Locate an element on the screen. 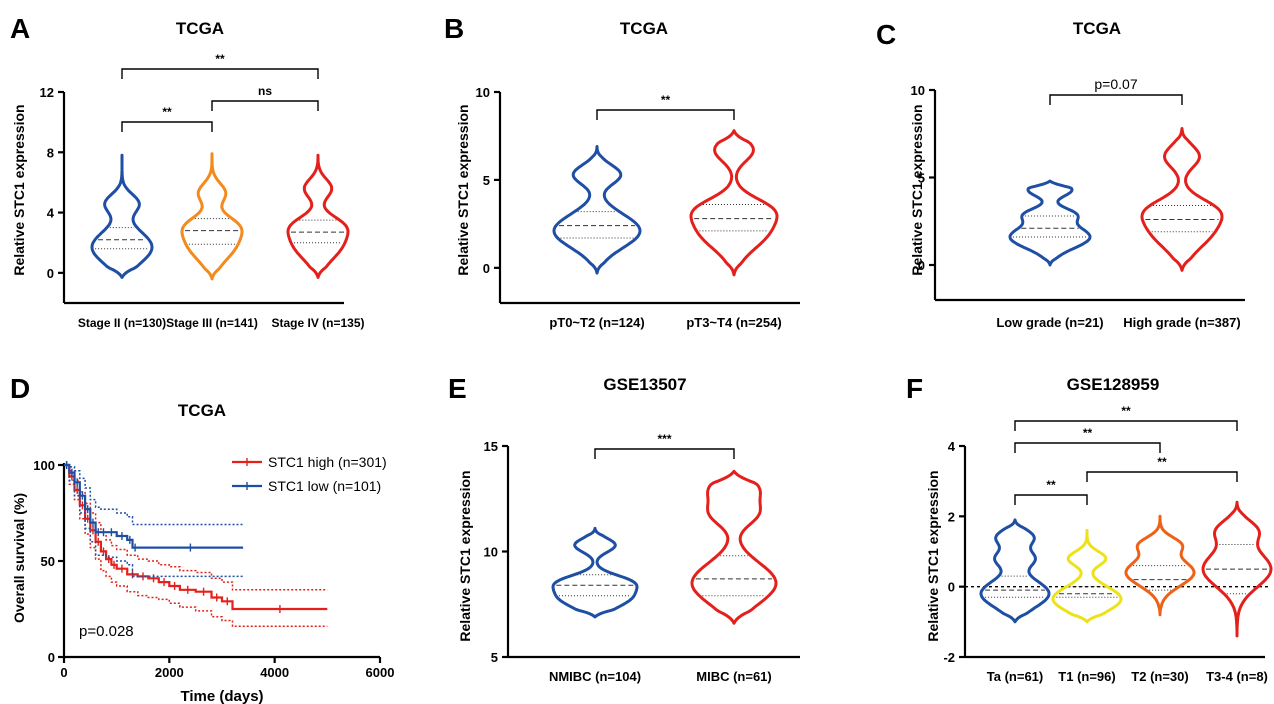 This screenshot has width=1274, height=704. category-label: MIBC (n=61) is located at coordinates (733, 676).